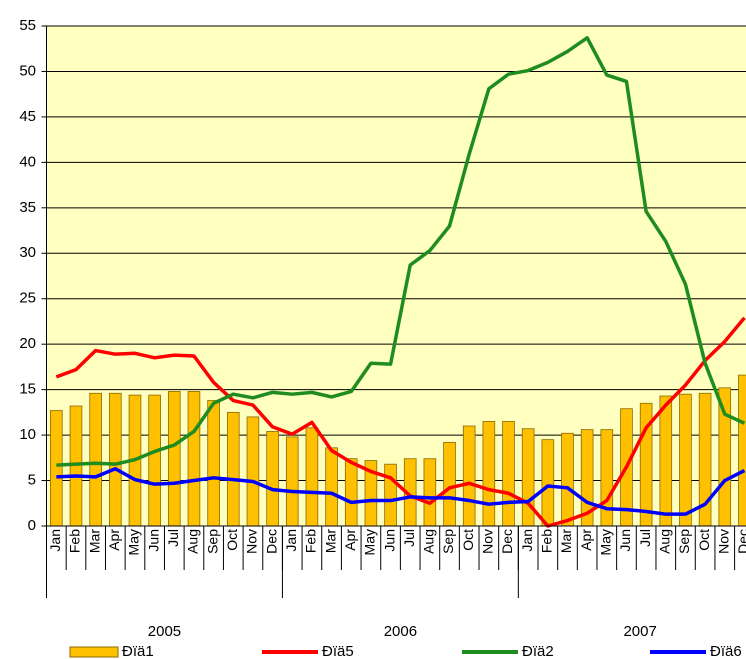 The width and height of the screenshot is (746, 659). I want to click on y-tick-label: 5, so click(32, 480).